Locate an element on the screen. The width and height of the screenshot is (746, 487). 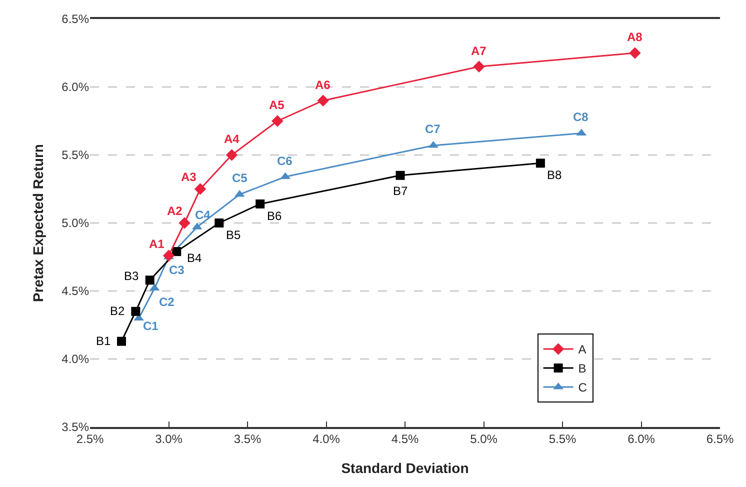
annotation: A3 is located at coordinates (189, 177).